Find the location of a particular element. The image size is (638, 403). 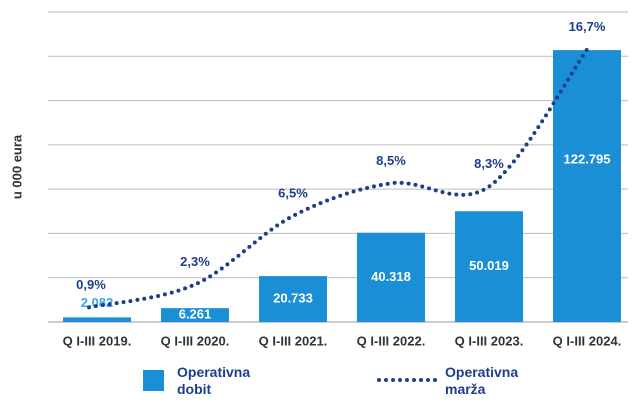

data-label: 8,5% is located at coordinates (391, 160).